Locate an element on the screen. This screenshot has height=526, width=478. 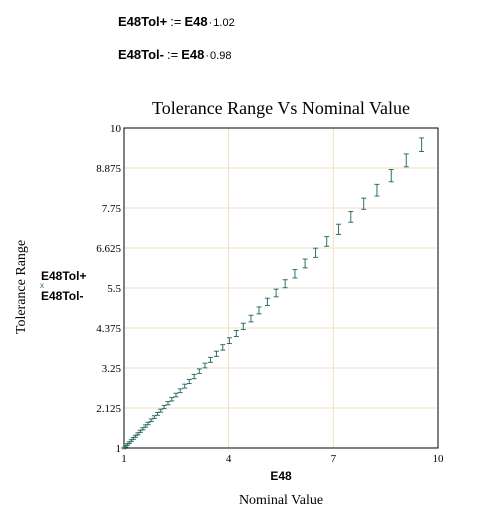
definition-name: E48Tol- is located at coordinates (141, 54).